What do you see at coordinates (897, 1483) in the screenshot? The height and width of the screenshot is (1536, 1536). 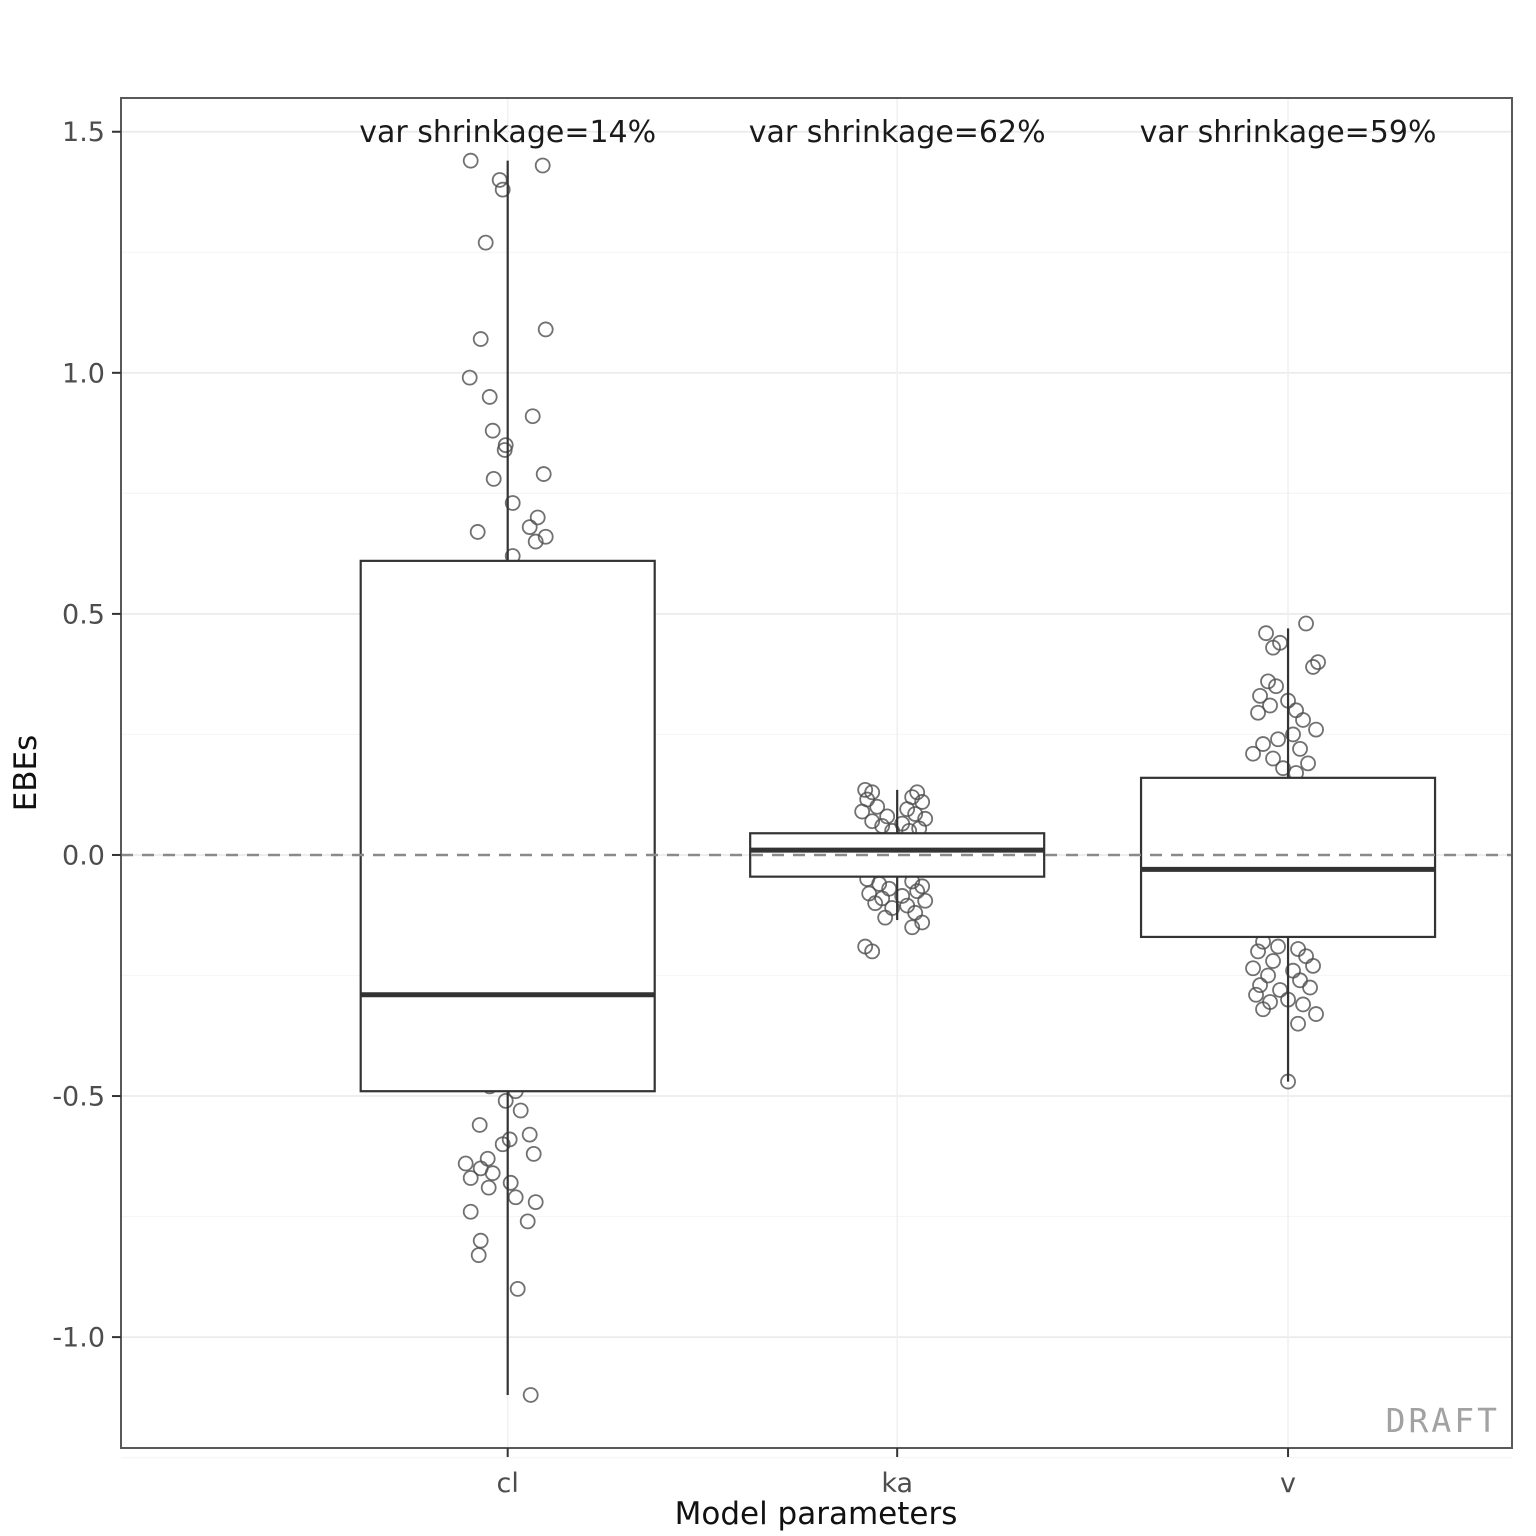 I see `x-tick-label: ka` at bounding box center [897, 1483].